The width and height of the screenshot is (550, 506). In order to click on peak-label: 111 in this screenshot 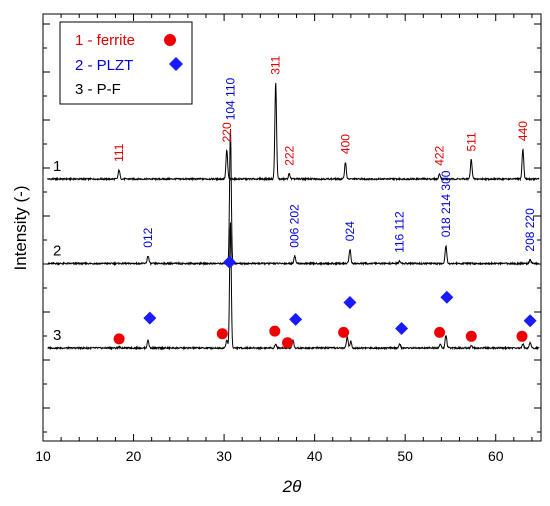, I will do `click(119, 152)`.